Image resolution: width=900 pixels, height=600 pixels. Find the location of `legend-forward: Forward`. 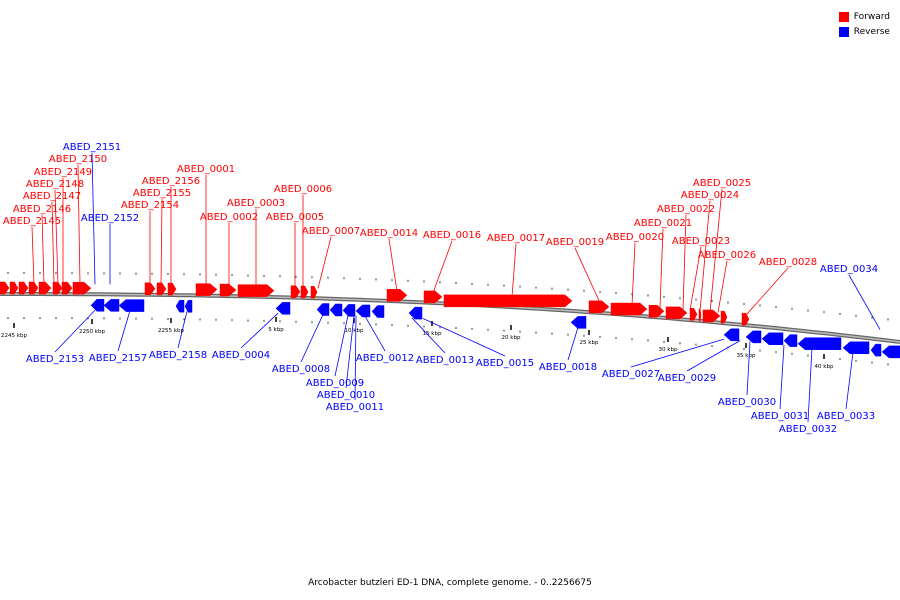

legend-forward: Forward is located at coordinates (864, 16).